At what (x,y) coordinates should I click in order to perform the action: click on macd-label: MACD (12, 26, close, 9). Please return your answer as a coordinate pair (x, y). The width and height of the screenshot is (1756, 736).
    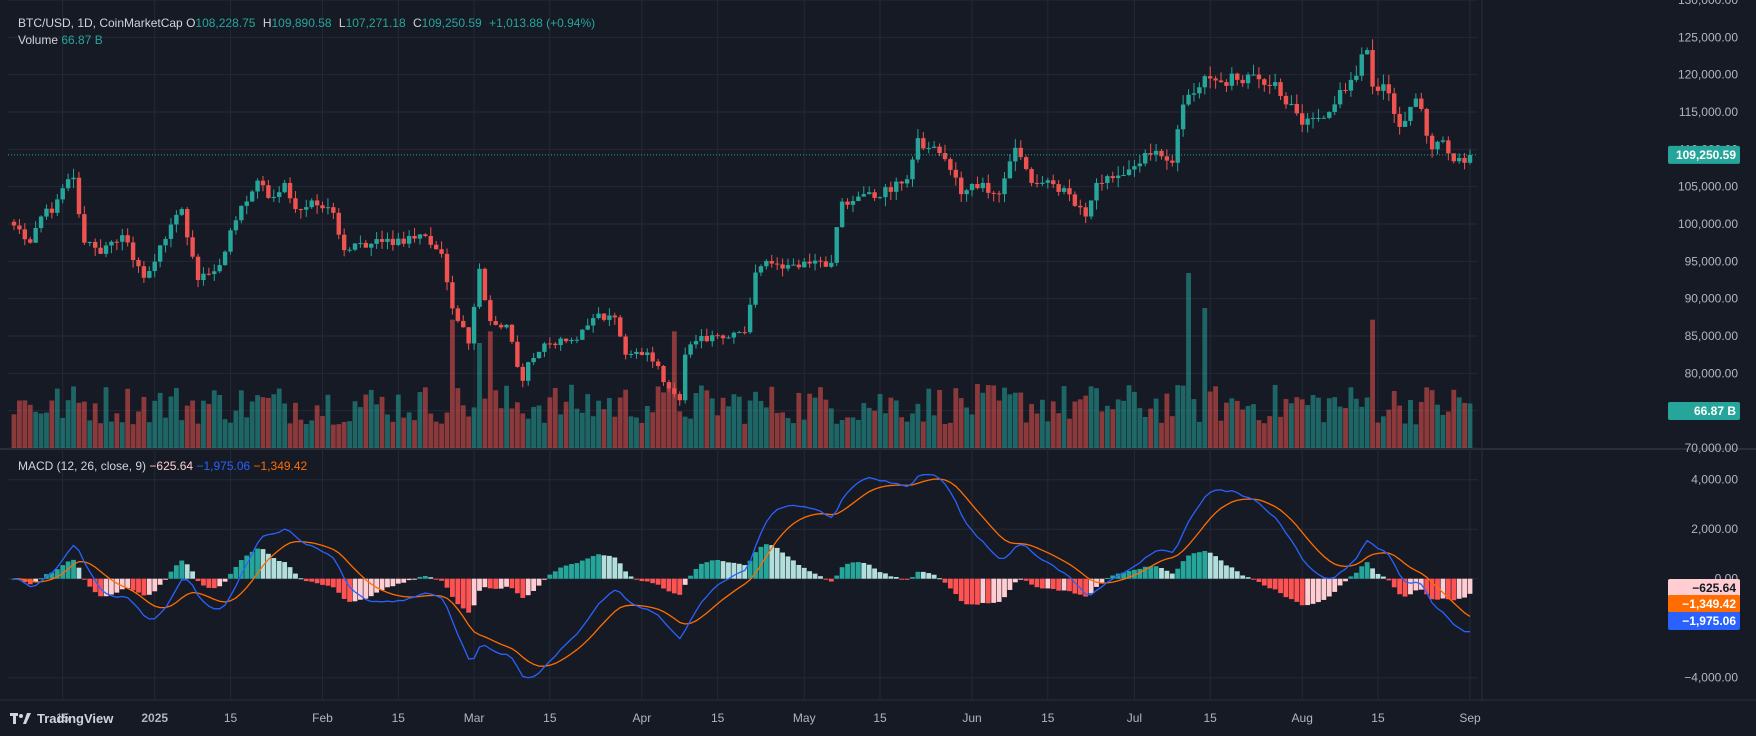
    Looking at the image, I should click on (82, 466).